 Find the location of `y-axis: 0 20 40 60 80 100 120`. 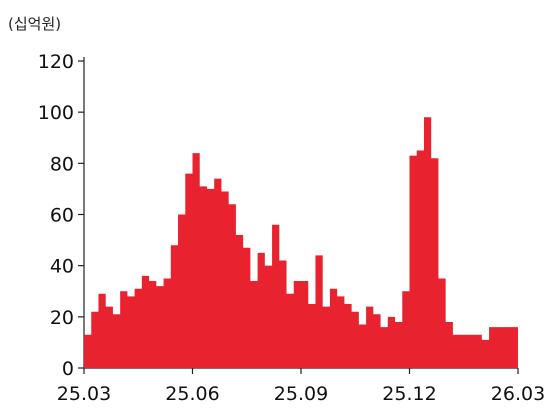

y-axis: 0 20 40 60 80 100 120 is located at coordinates (61, 215).